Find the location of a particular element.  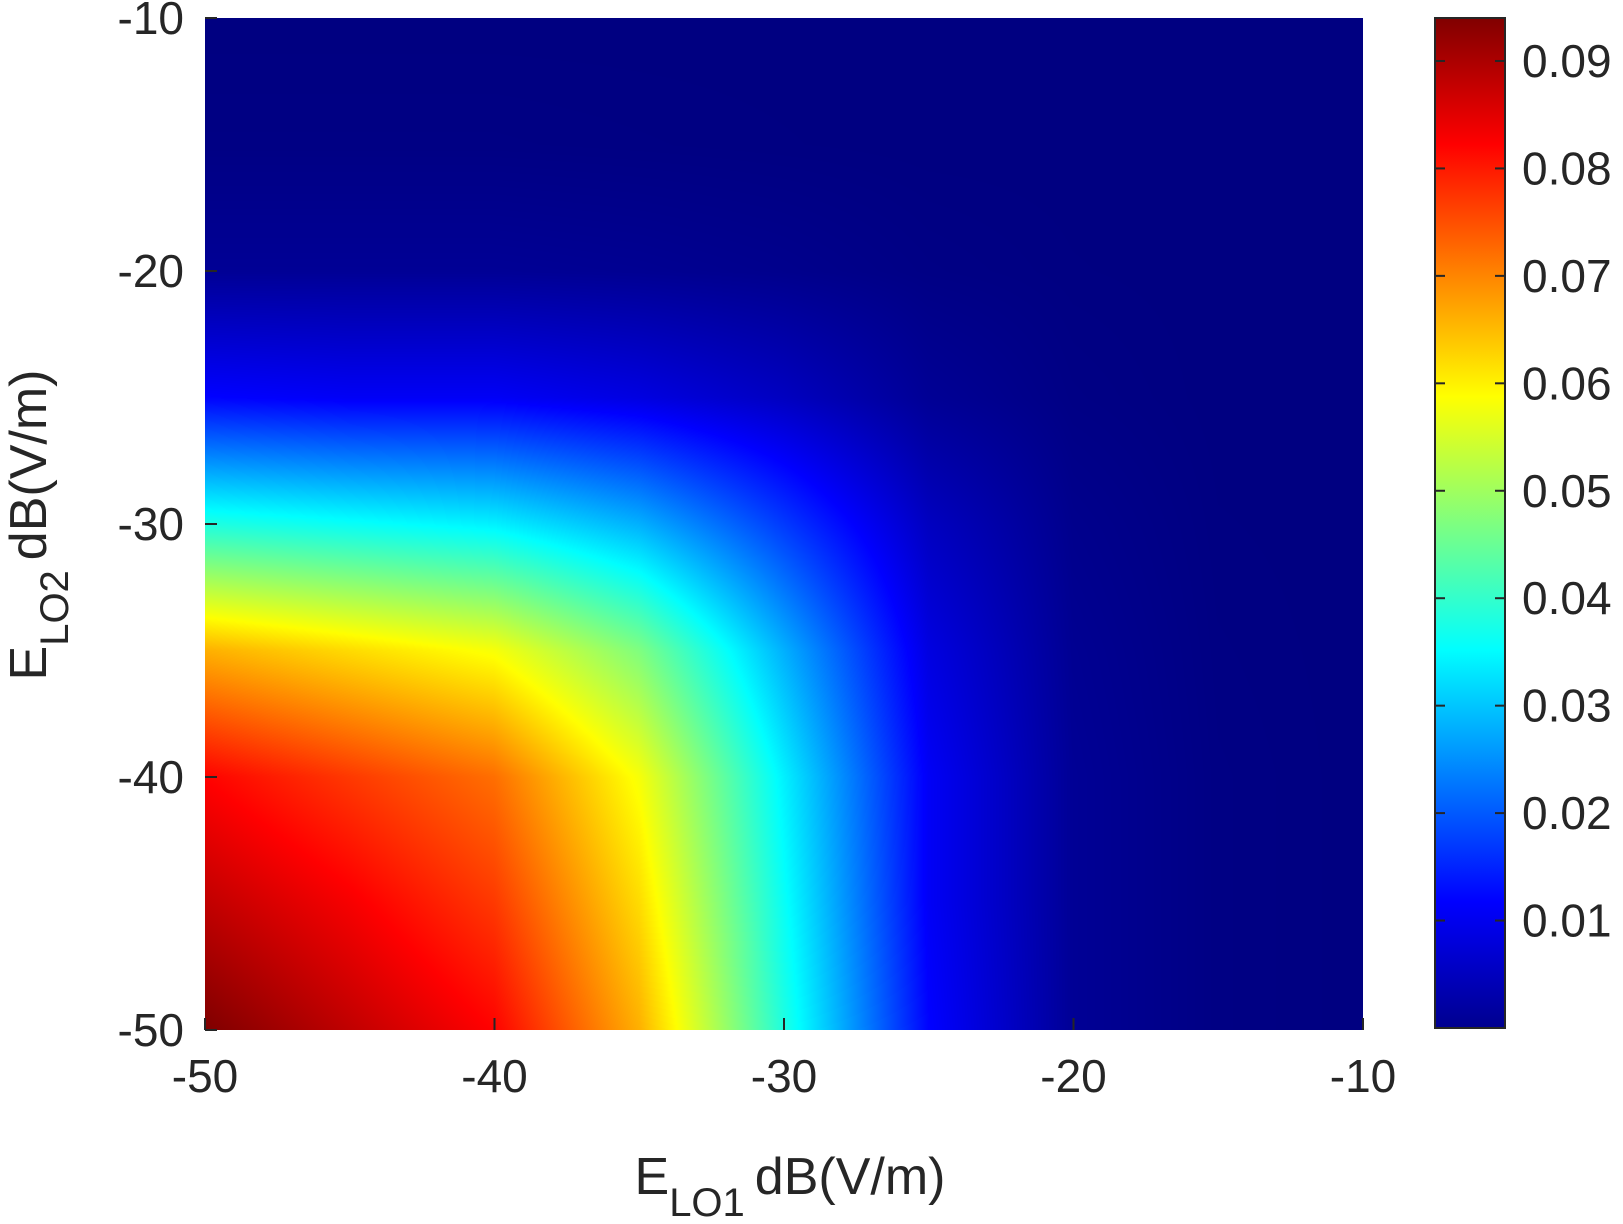

x-tick-label: -10 is located at coordinates (1363, 1076).